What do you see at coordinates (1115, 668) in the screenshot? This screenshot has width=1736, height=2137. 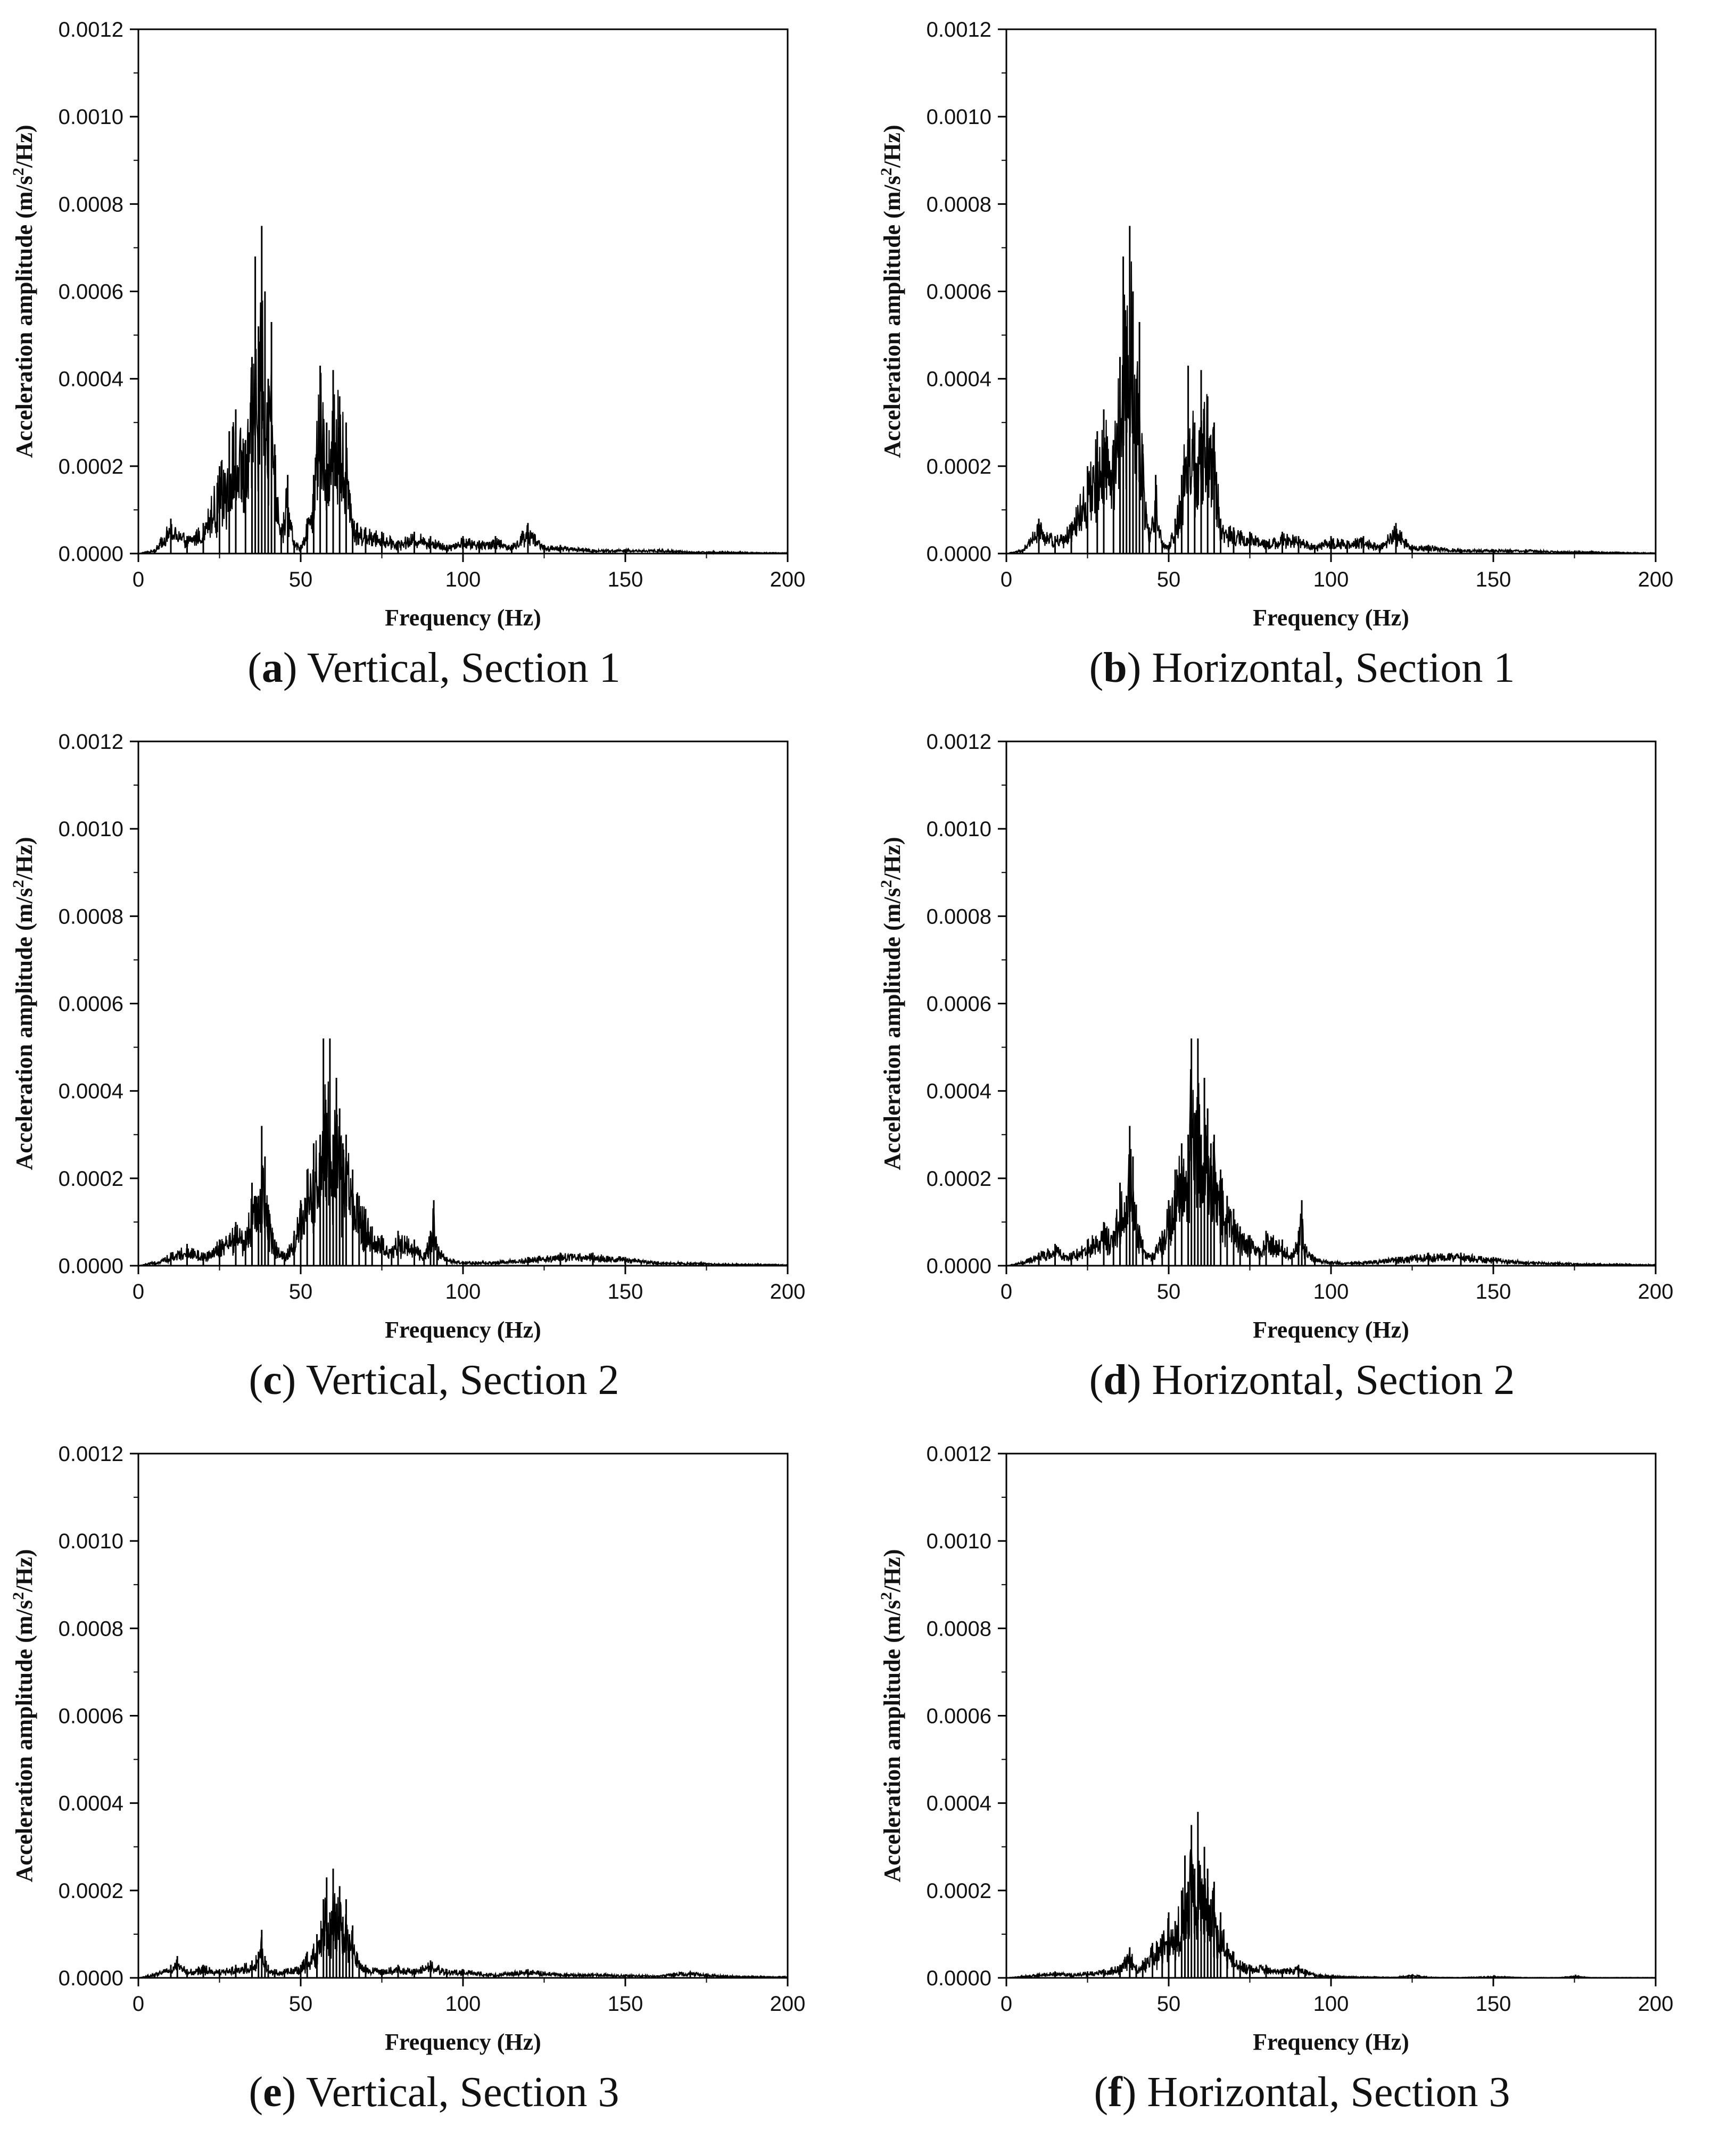 I see `caption-letter: b` at bounding box center [1115, 668].